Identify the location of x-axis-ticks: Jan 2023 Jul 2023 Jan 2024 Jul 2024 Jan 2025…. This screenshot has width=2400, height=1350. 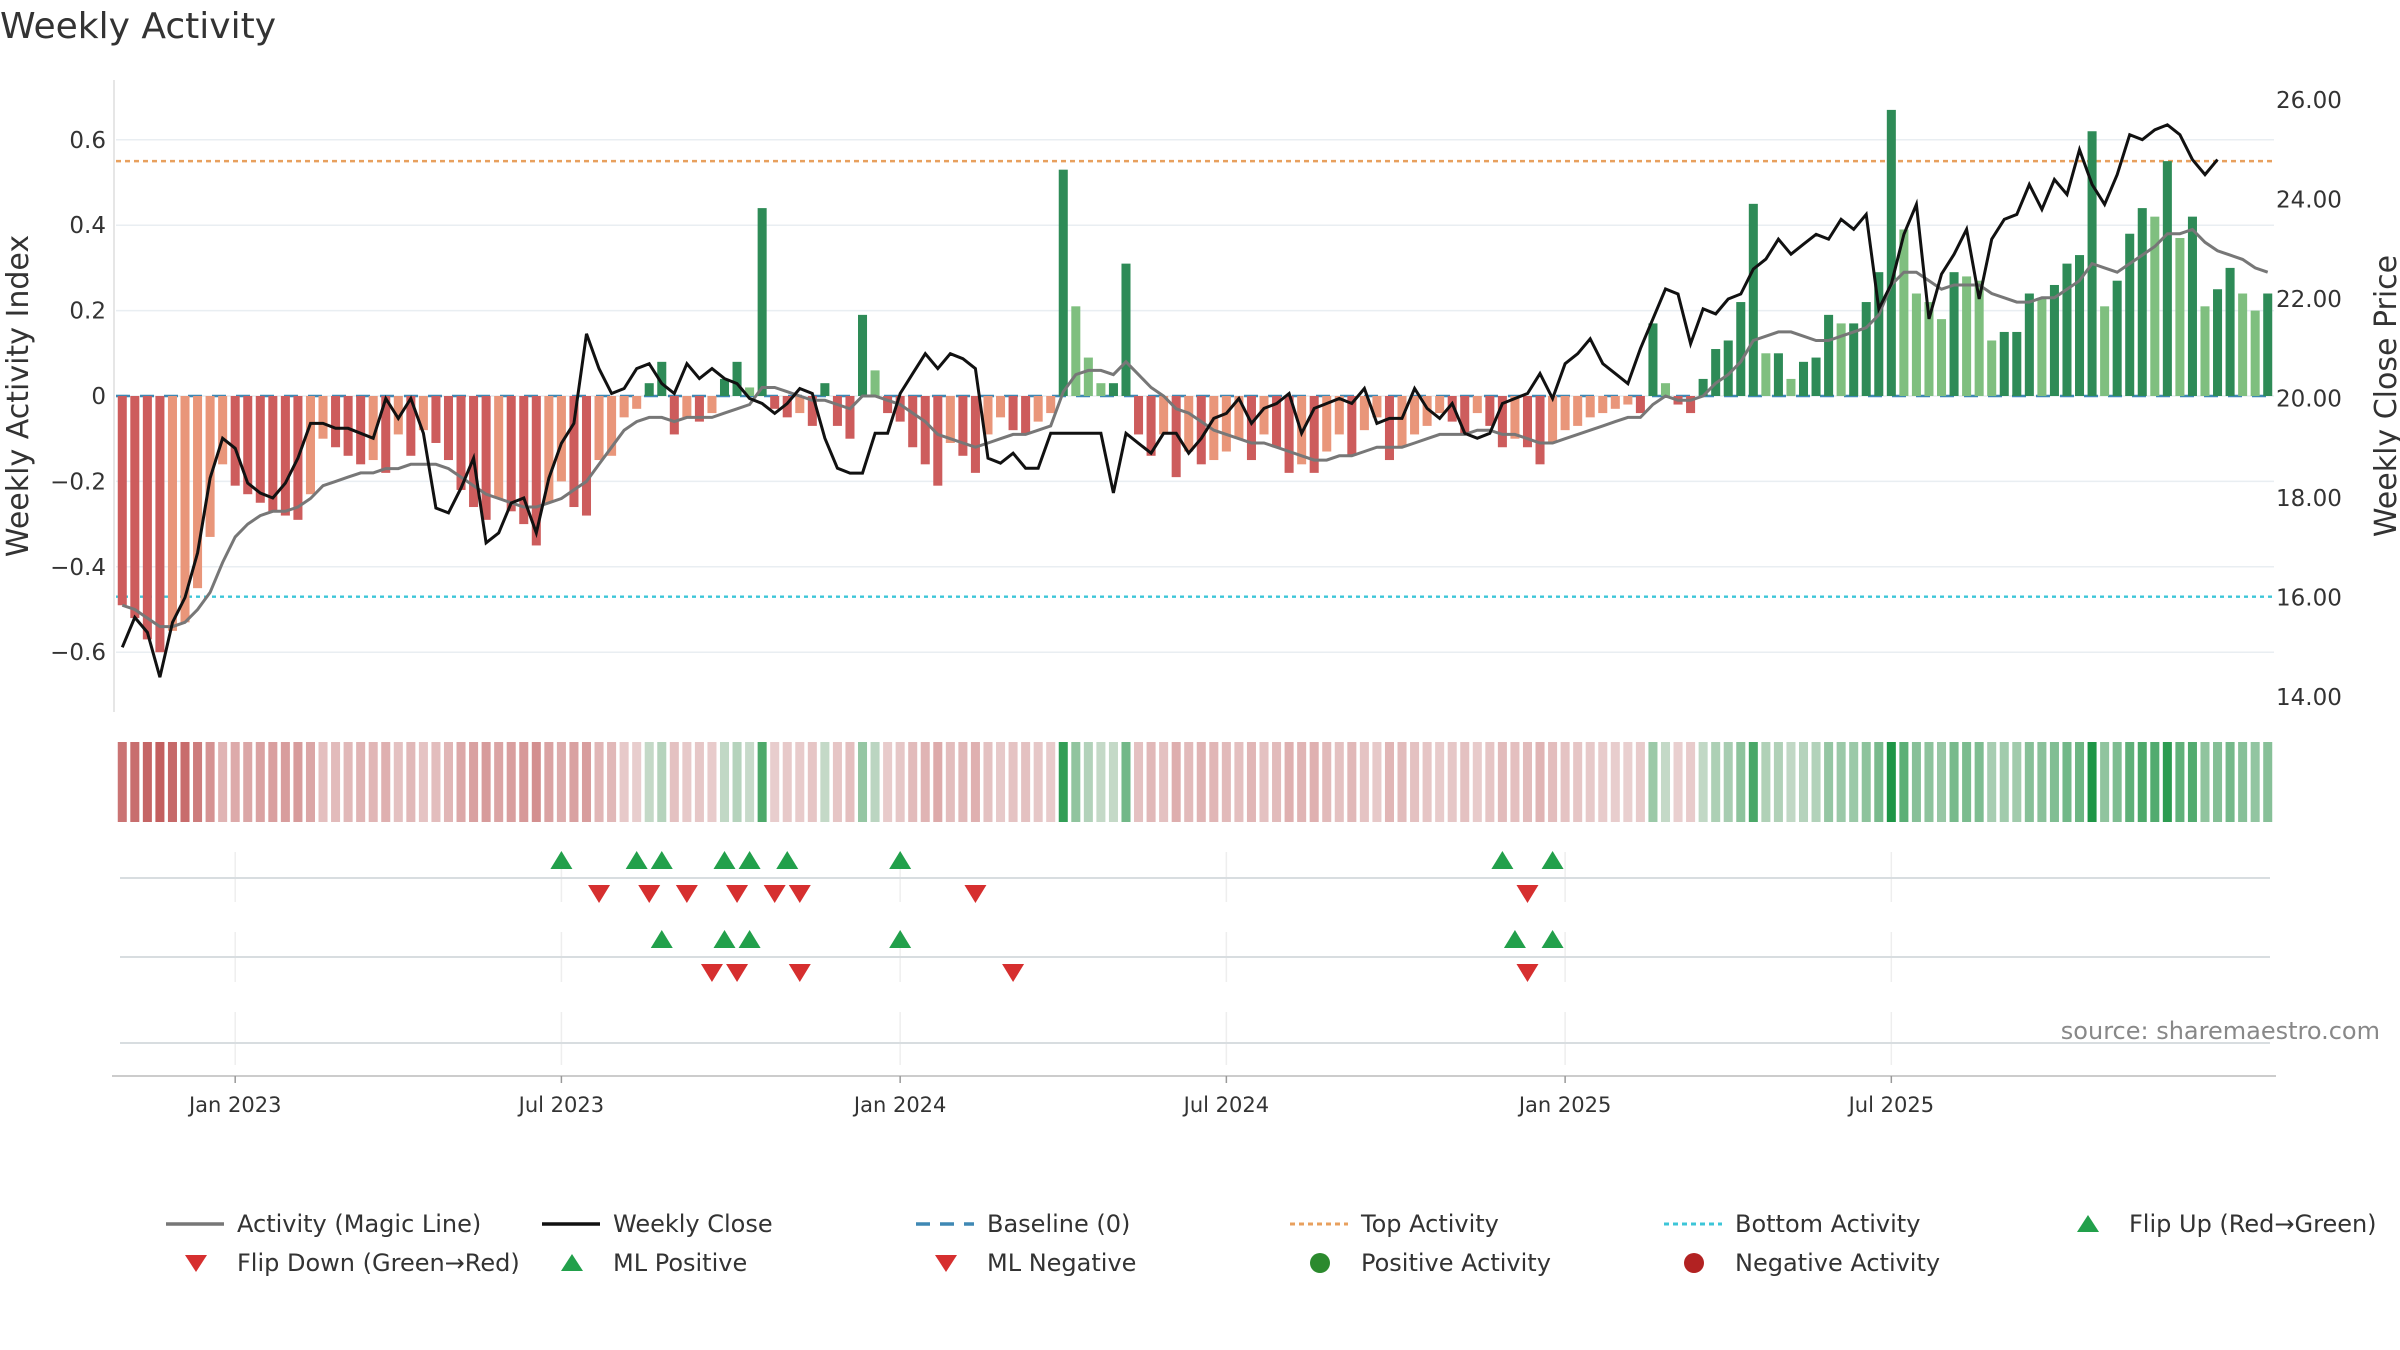
(1060, 1096).